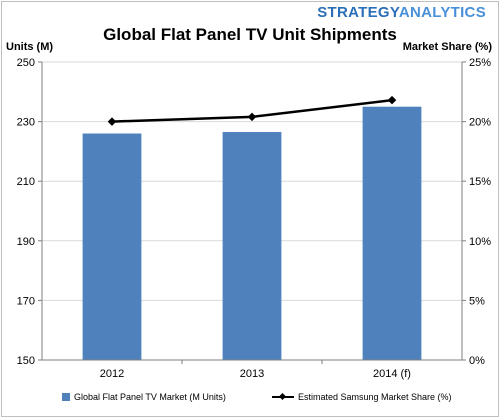 The image size is (500, 418). Describe the element at coordinates (358, 12) in the screenshot. I see `brand-part-1: STRATEGY` at that location.